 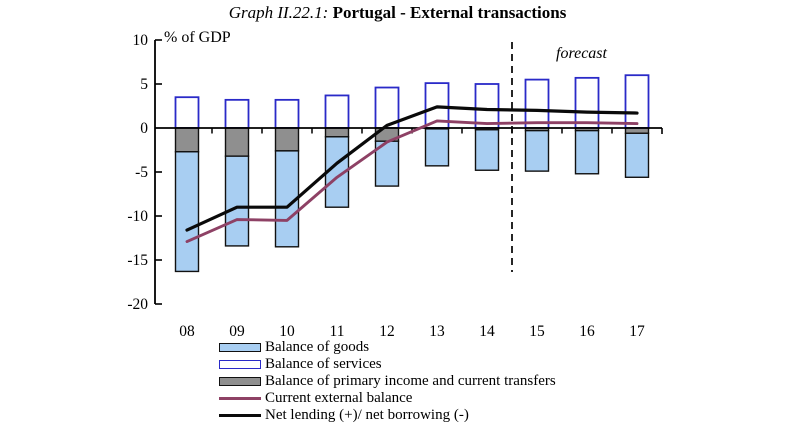 I want to click on y-axis-tick-label: 10, so click(x=141, y=40).